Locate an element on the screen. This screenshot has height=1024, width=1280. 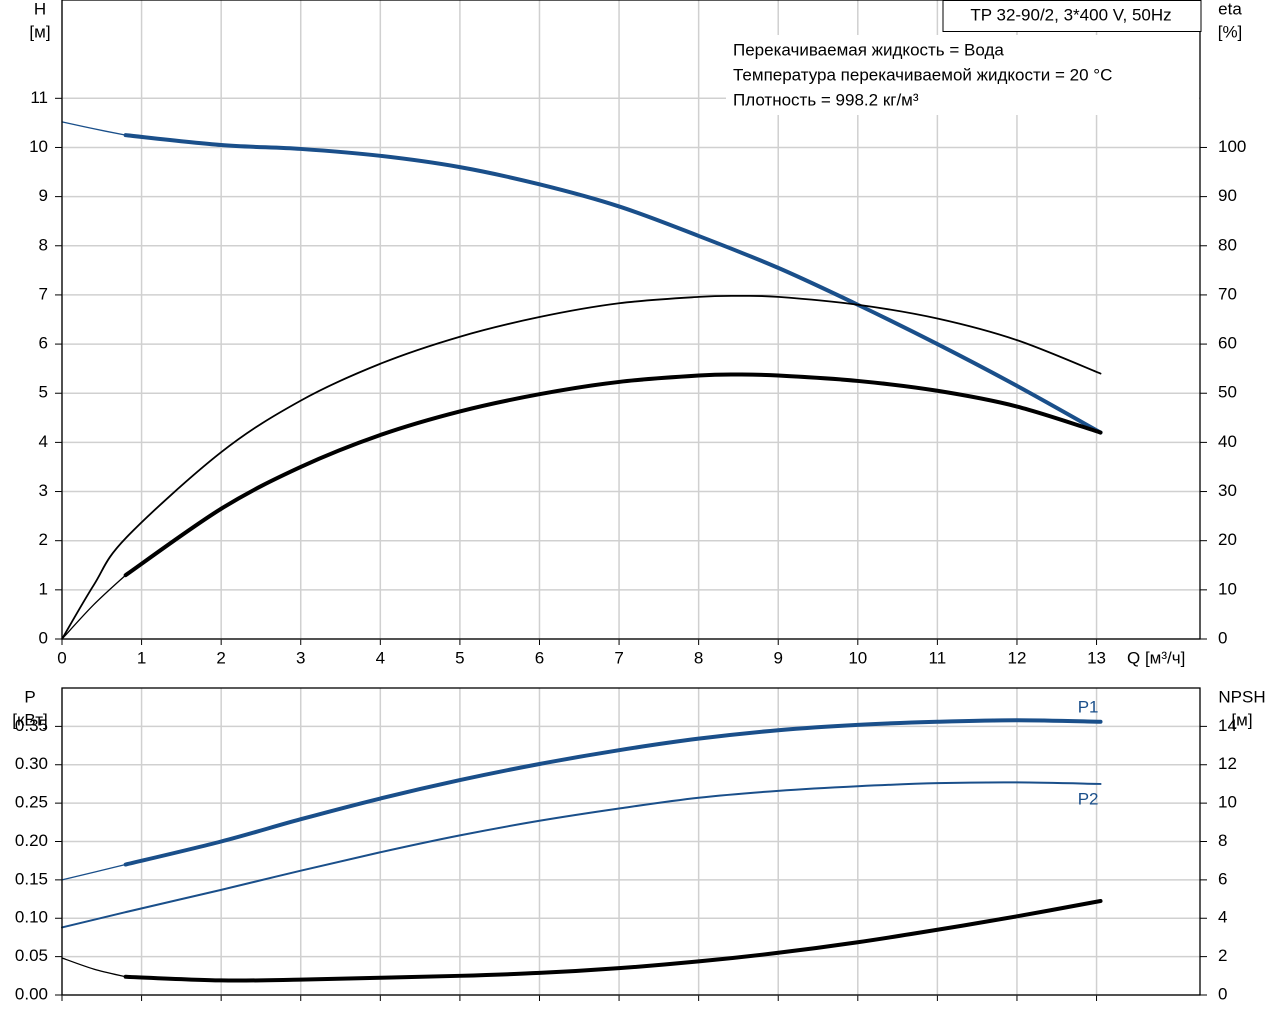
y-tick-label: 0.30 is located at coordinates (31, 763).